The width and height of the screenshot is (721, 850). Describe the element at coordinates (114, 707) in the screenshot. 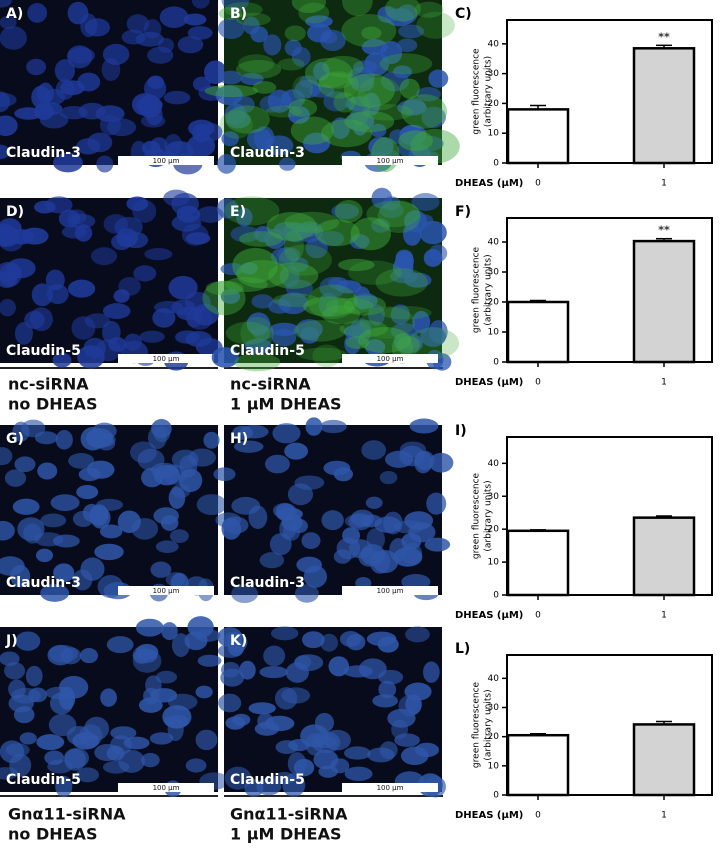

I see `micrograph: J) Claudin-5 100 µm` at that location.